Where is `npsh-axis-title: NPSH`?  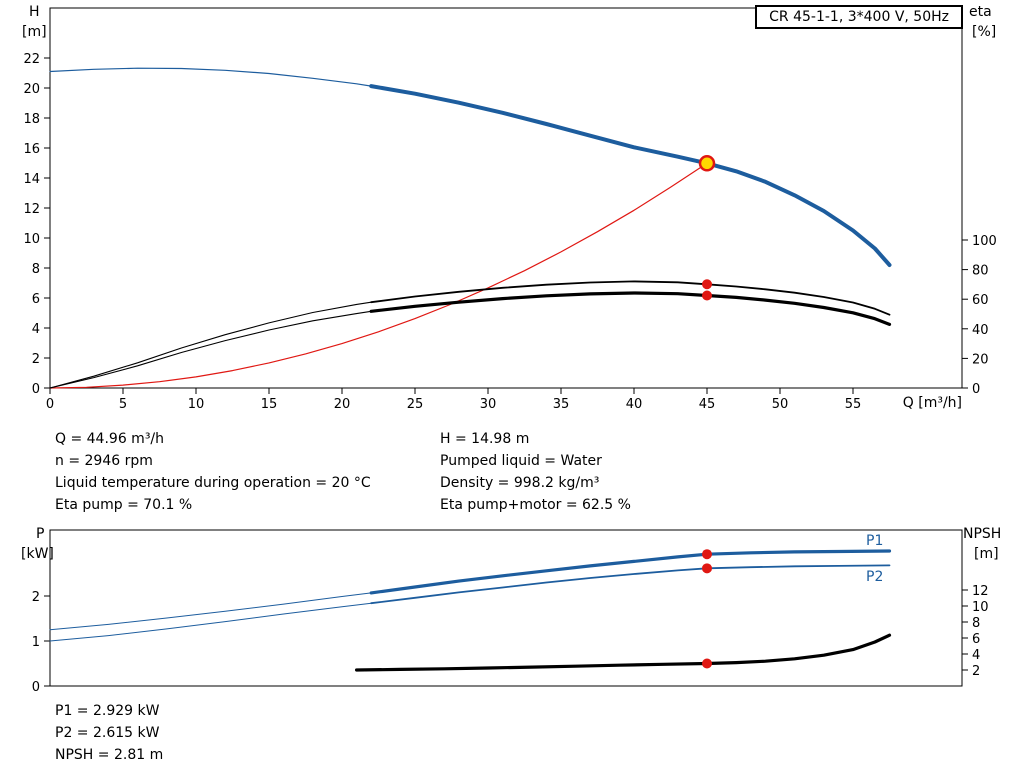
npsh-axis-title: NPSH is located at coordinates (982, 534).